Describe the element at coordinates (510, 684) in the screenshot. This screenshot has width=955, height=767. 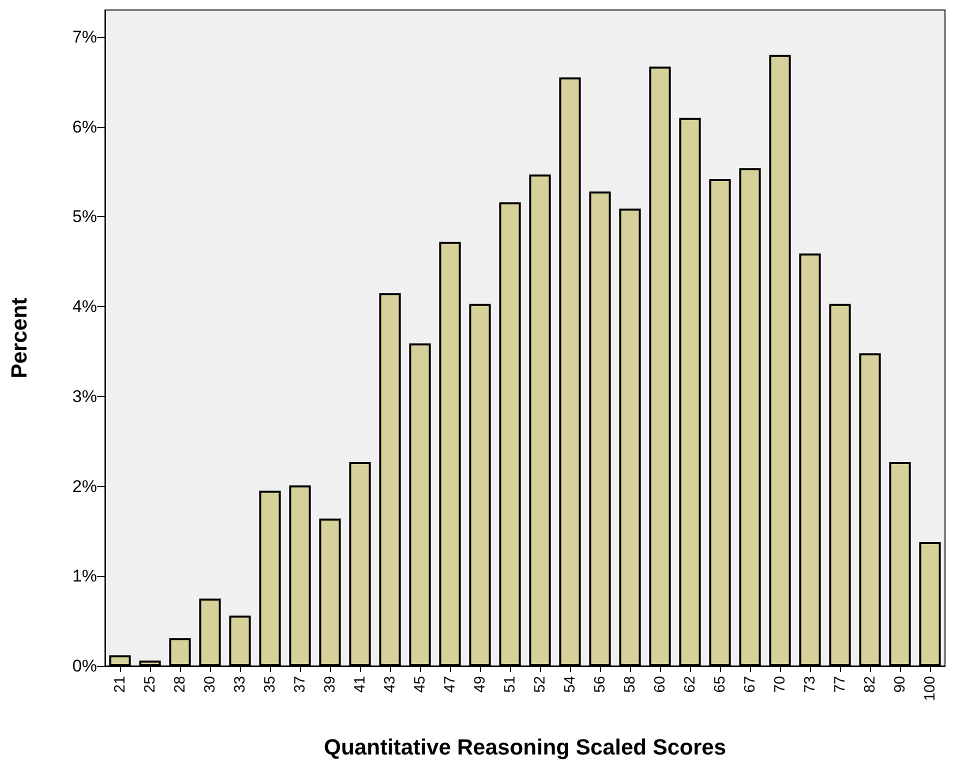
I see `x-tick-label: 51` at that location.